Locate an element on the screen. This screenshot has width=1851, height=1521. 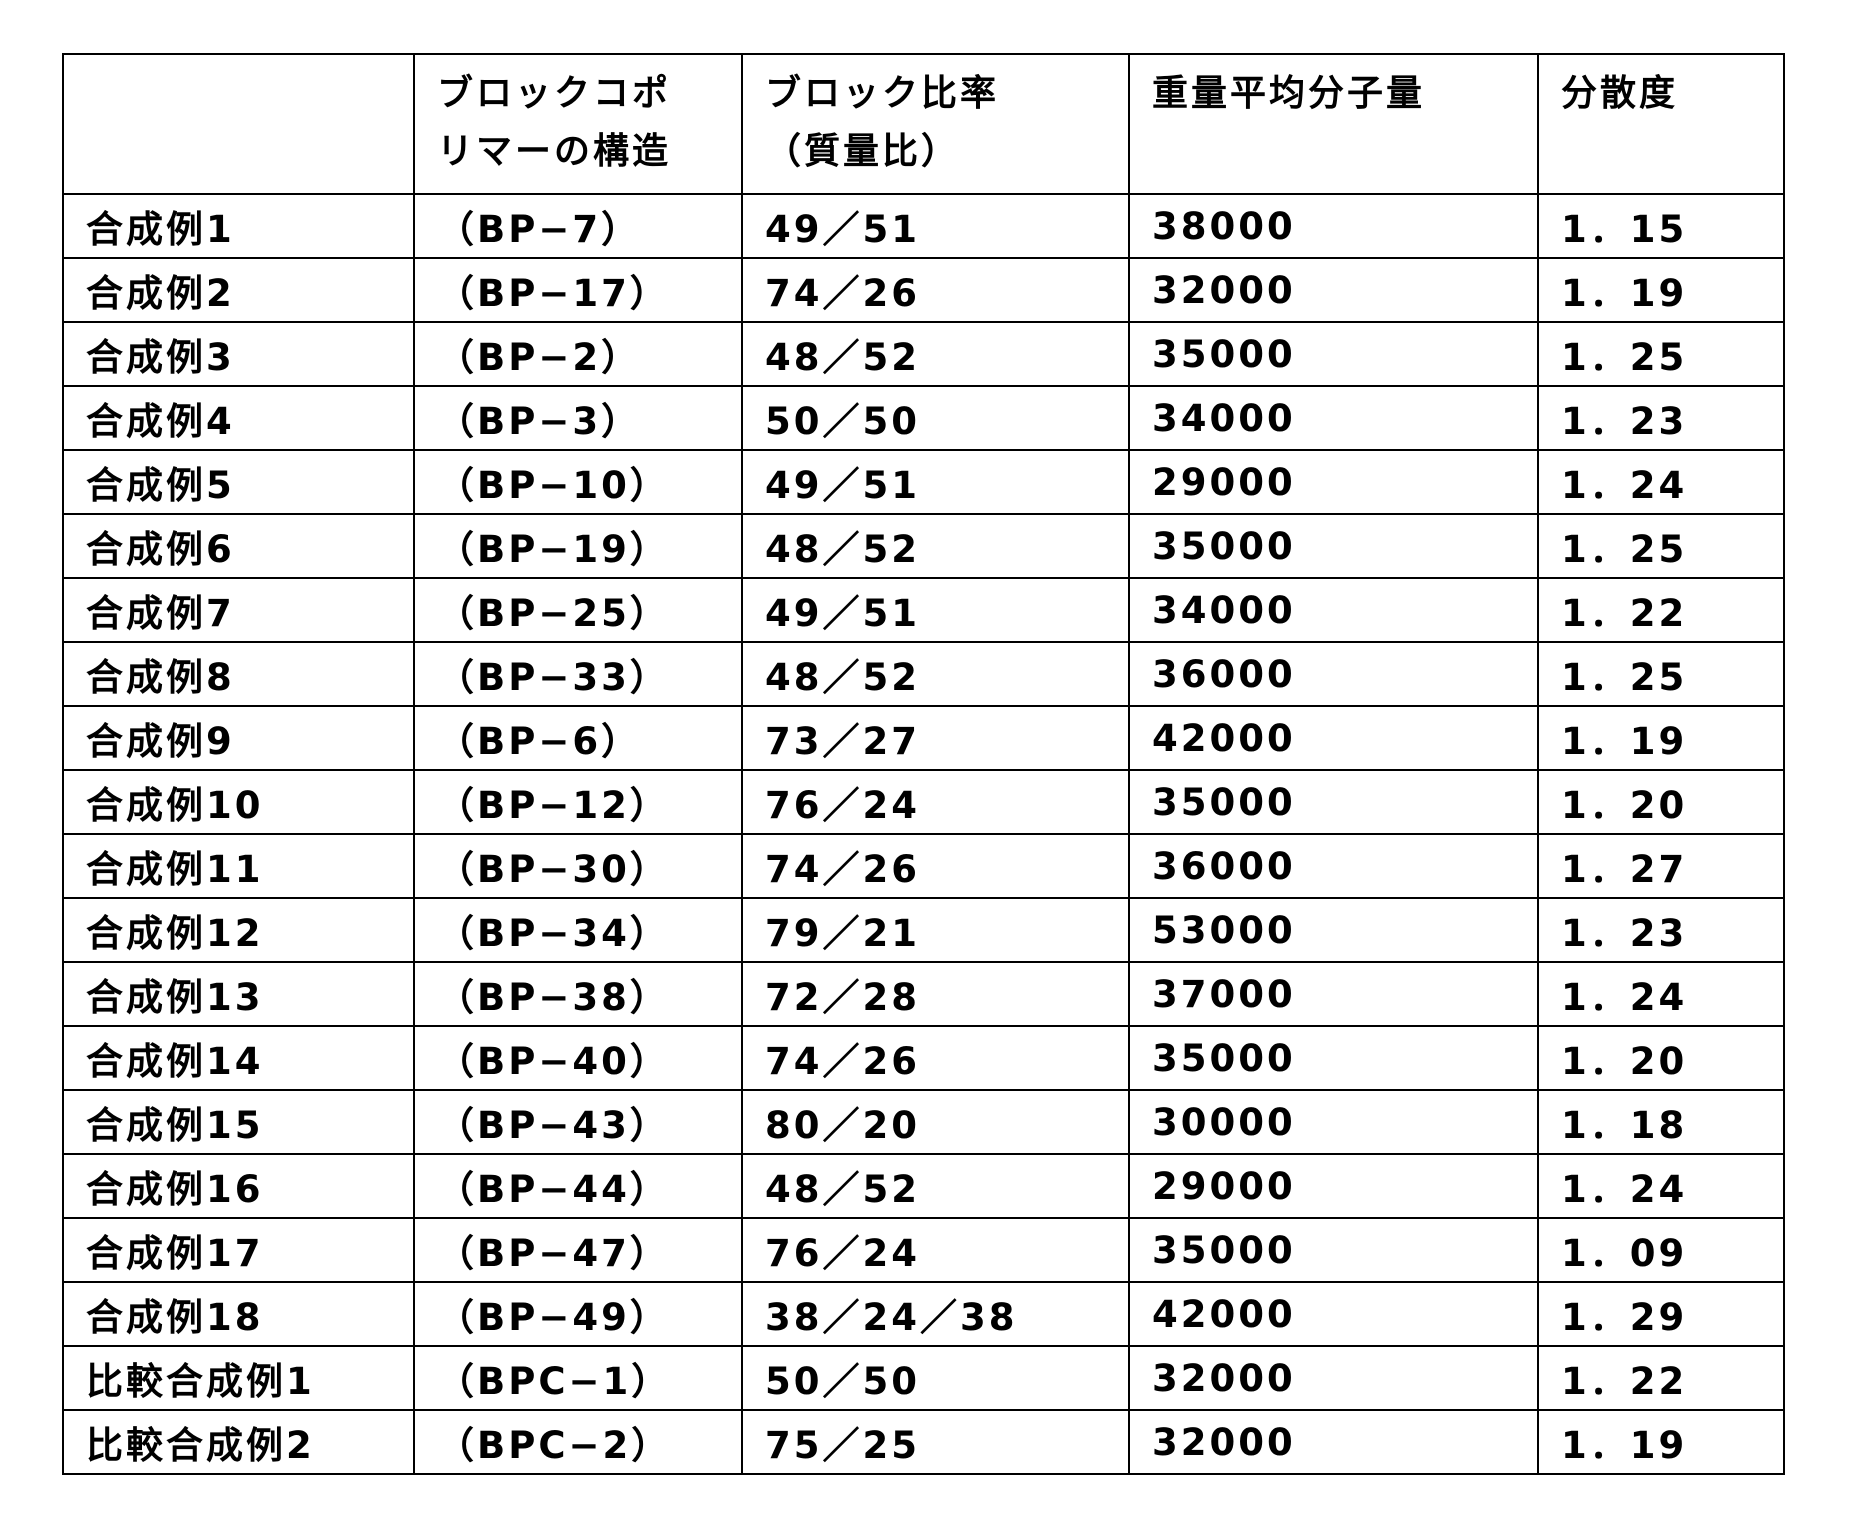
cell-example: 合成例5 is located at coordinates (238, 482).